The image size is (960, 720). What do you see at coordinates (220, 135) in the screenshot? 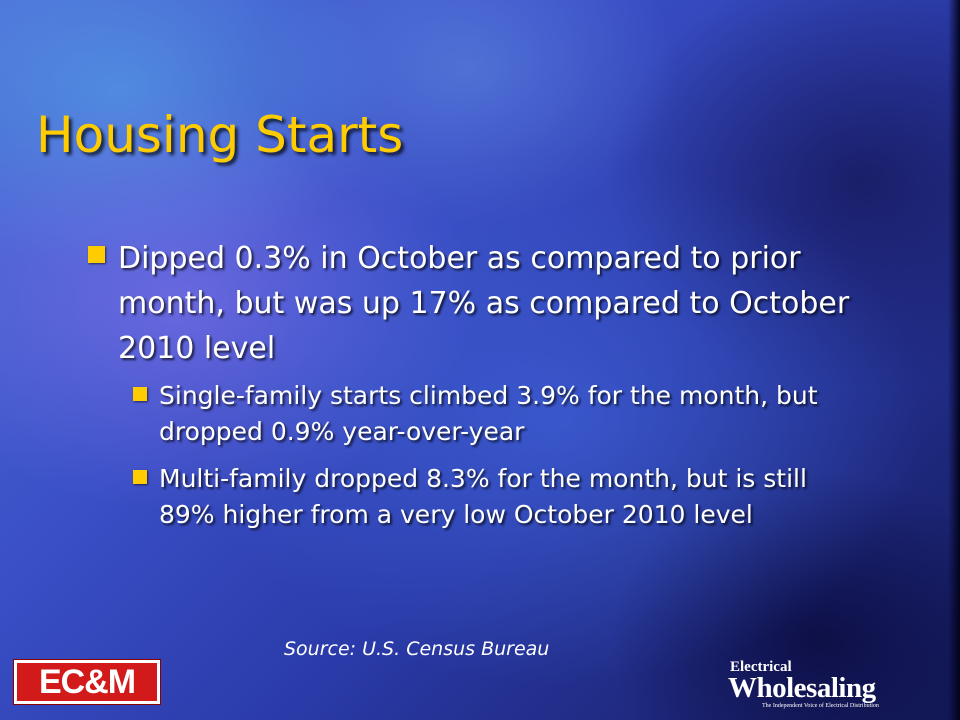
I see `slide-title: Housing Starts` at bounding box center [220, 135].